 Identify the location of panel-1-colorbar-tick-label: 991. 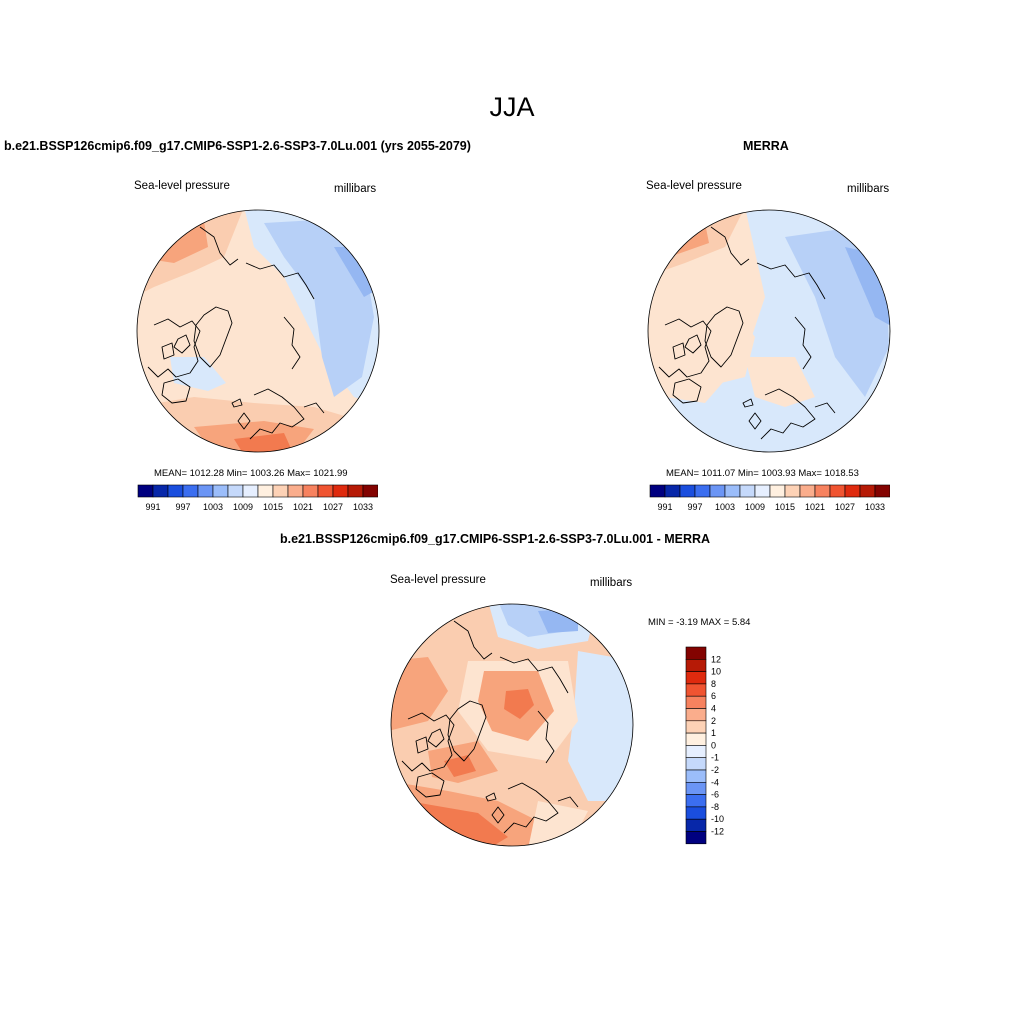
(152, 507).